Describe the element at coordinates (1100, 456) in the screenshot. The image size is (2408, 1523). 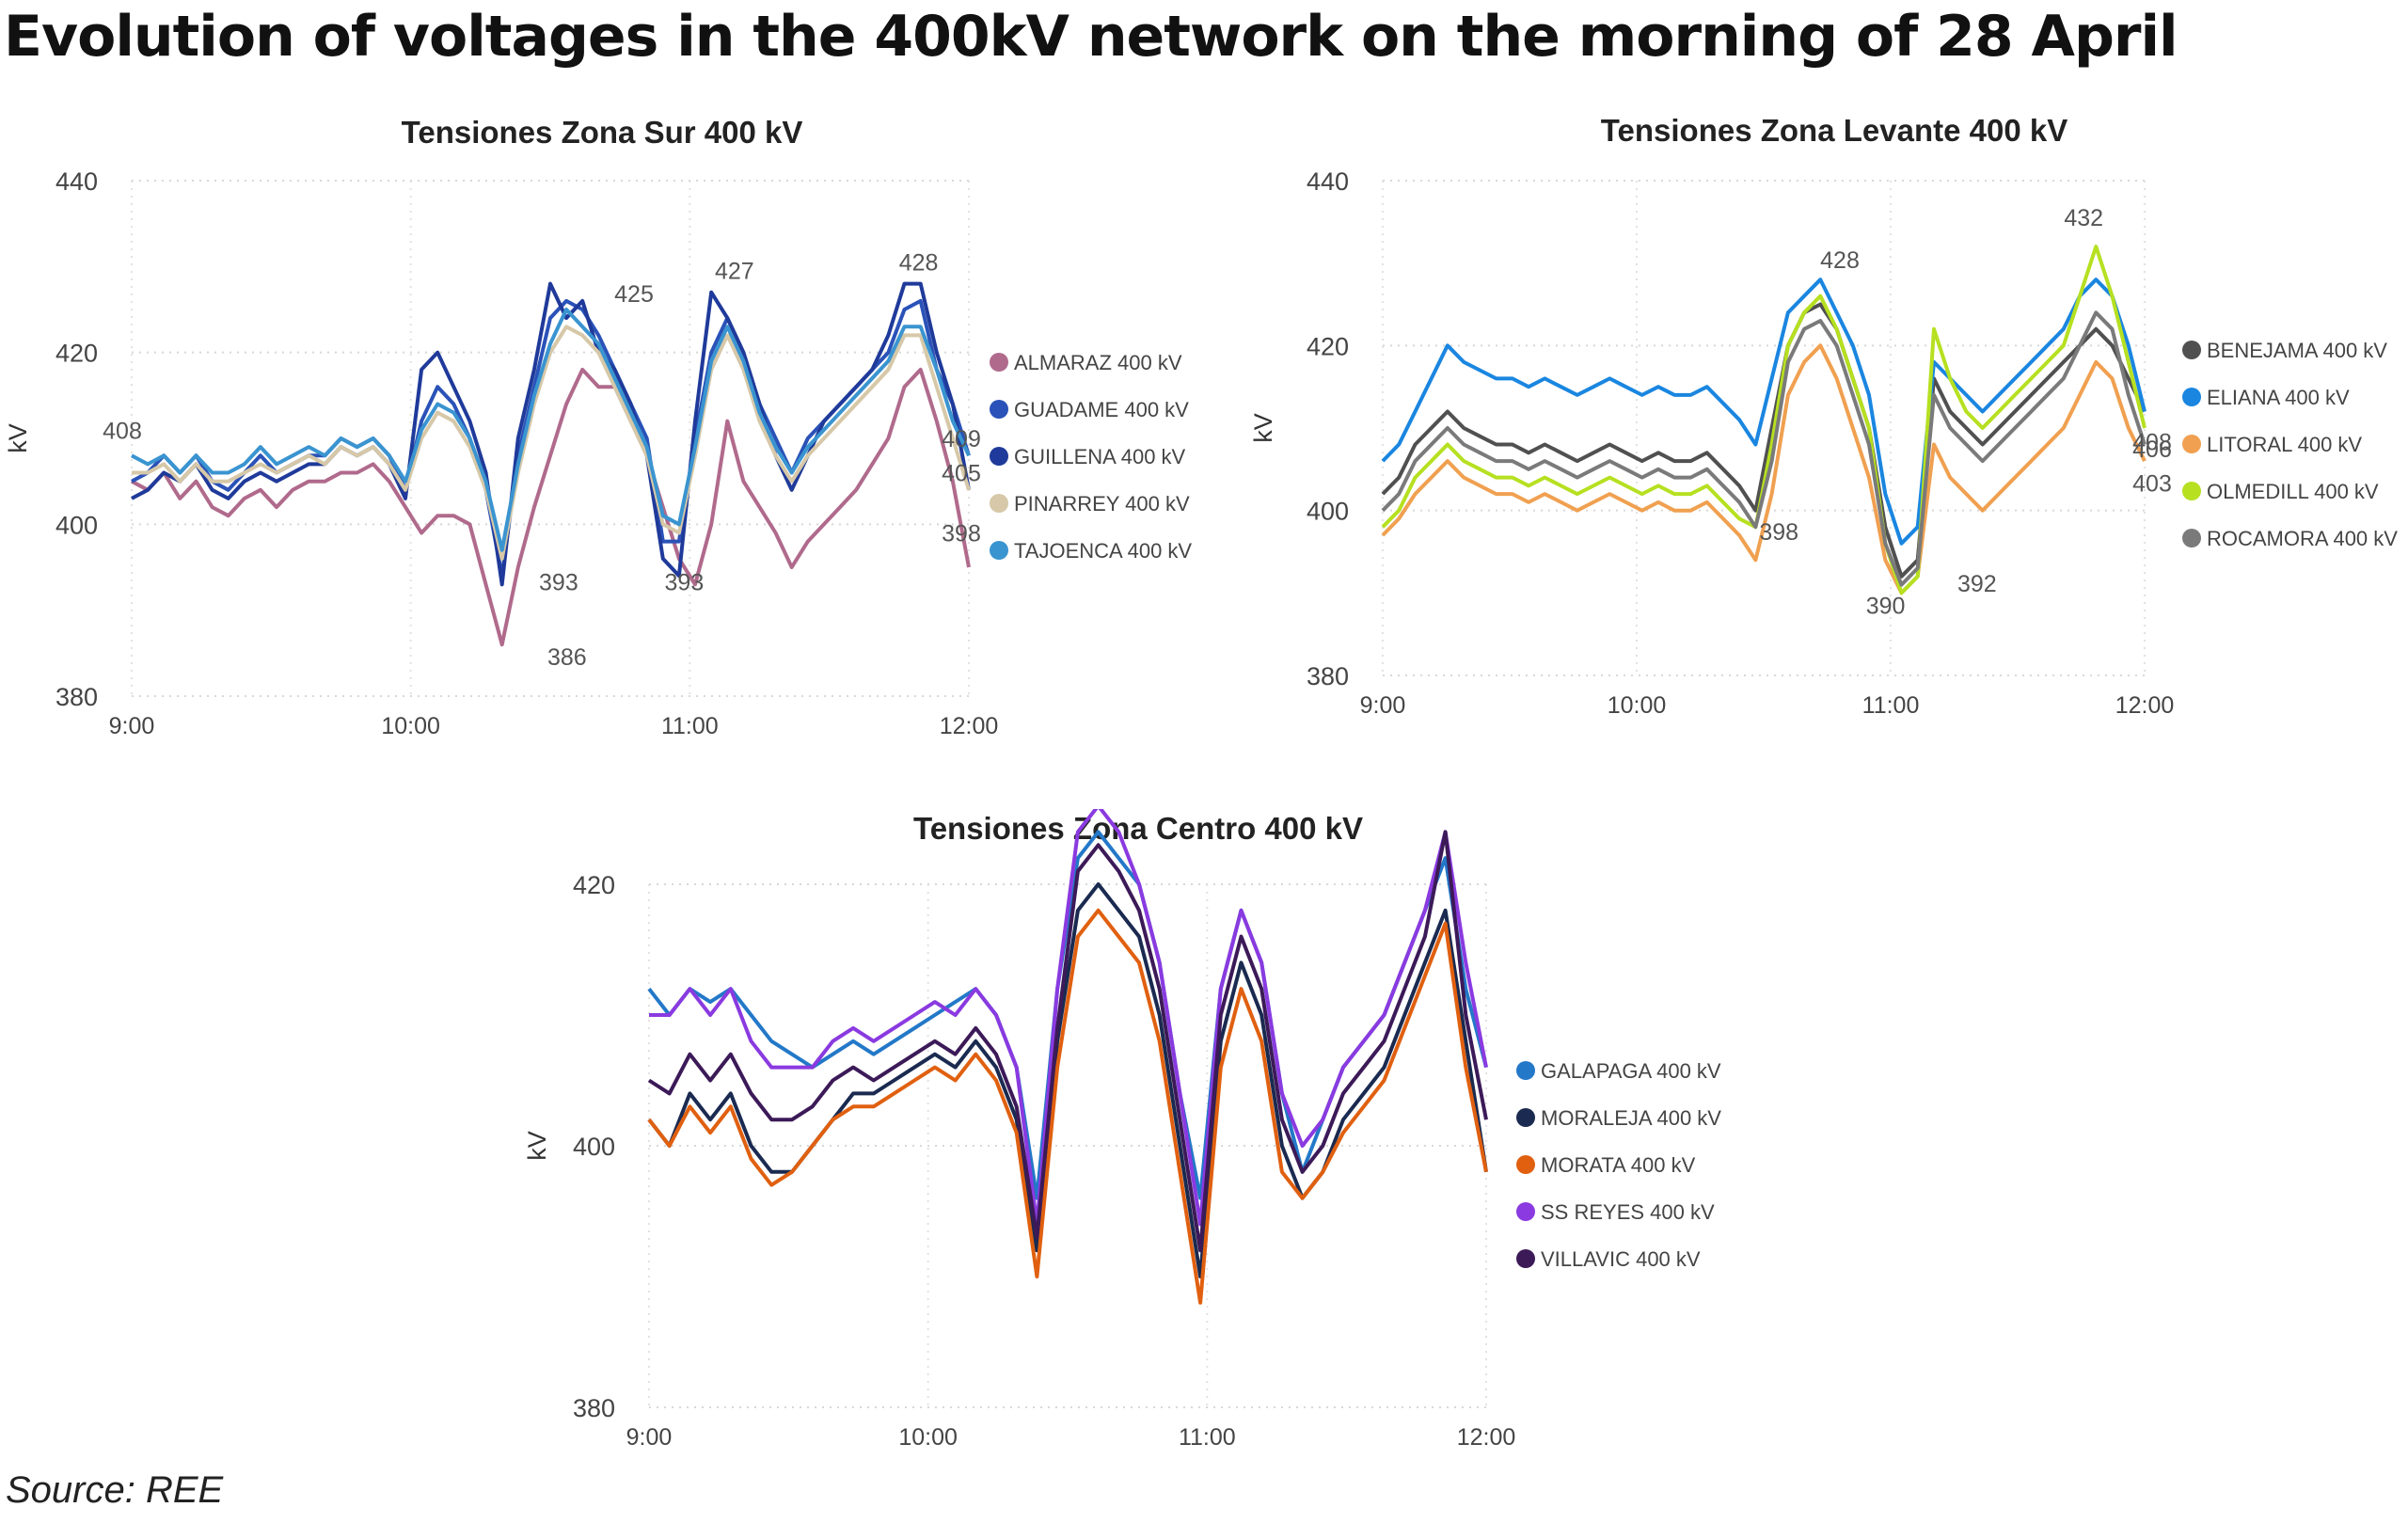
I see `legend-label: GUILLENA 400 kV` at that location.